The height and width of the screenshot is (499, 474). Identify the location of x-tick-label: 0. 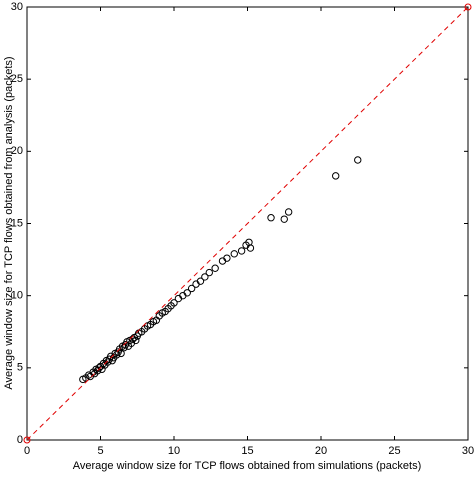
(27, 451).